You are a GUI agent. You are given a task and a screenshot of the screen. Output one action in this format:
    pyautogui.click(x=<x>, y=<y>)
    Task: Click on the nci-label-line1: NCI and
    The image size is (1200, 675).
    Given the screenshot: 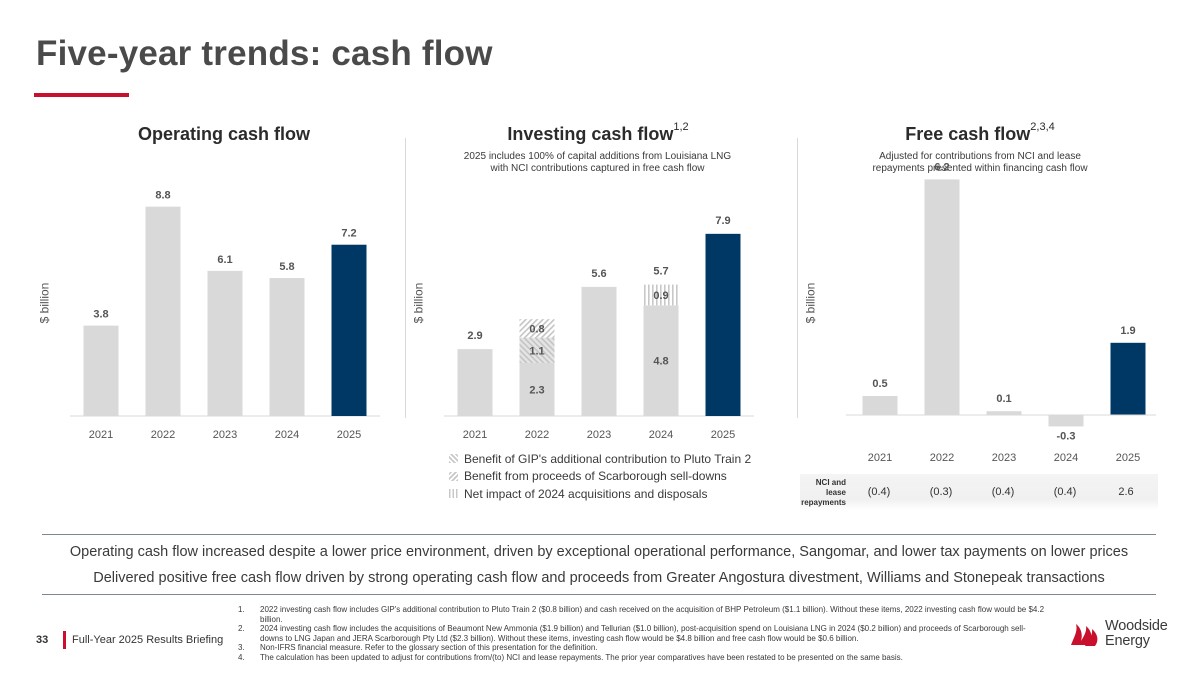 What is the action you would take?
    pyautogui.click(x=830, y=482)
    